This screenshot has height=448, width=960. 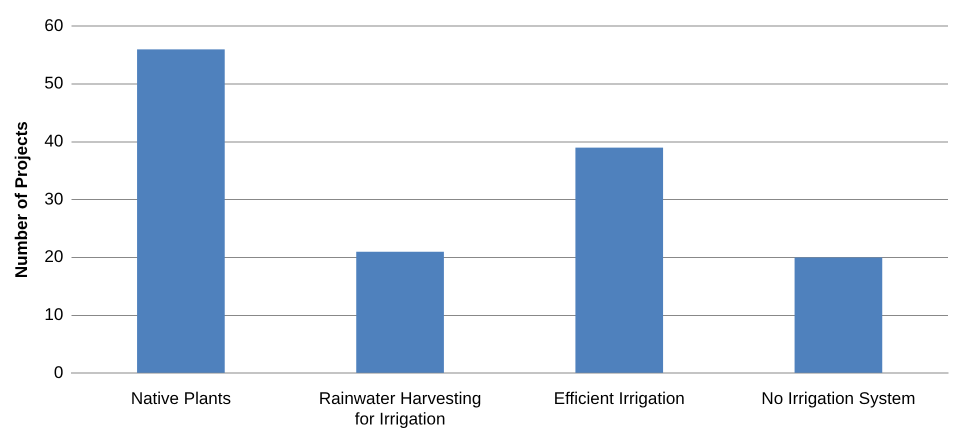 I want to click on x-tick-label: Efficient Irrigation, so click(x=619, y=398).